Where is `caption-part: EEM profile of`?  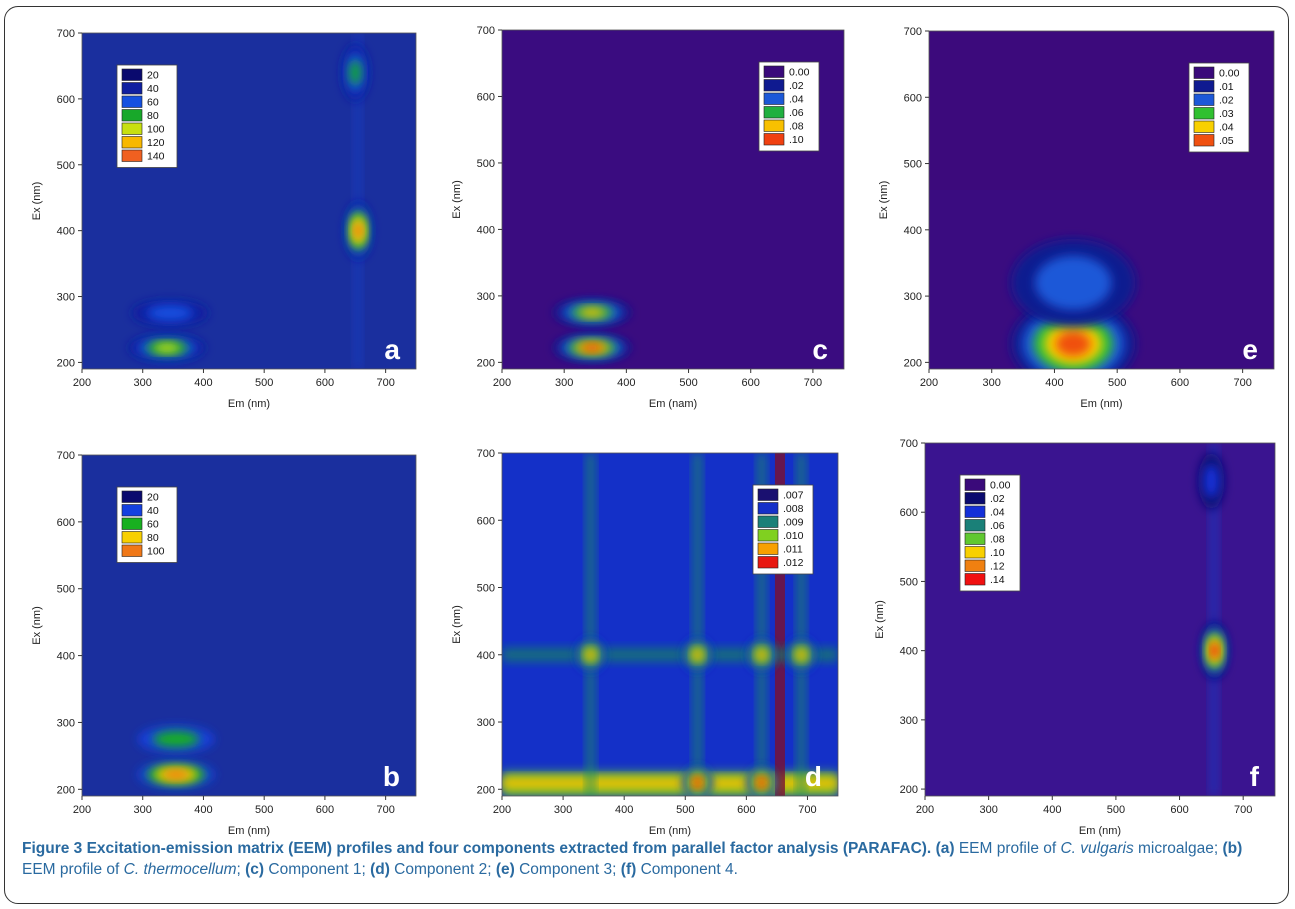 caption-part: EEM profile of is located at coordinates (1007, 848).